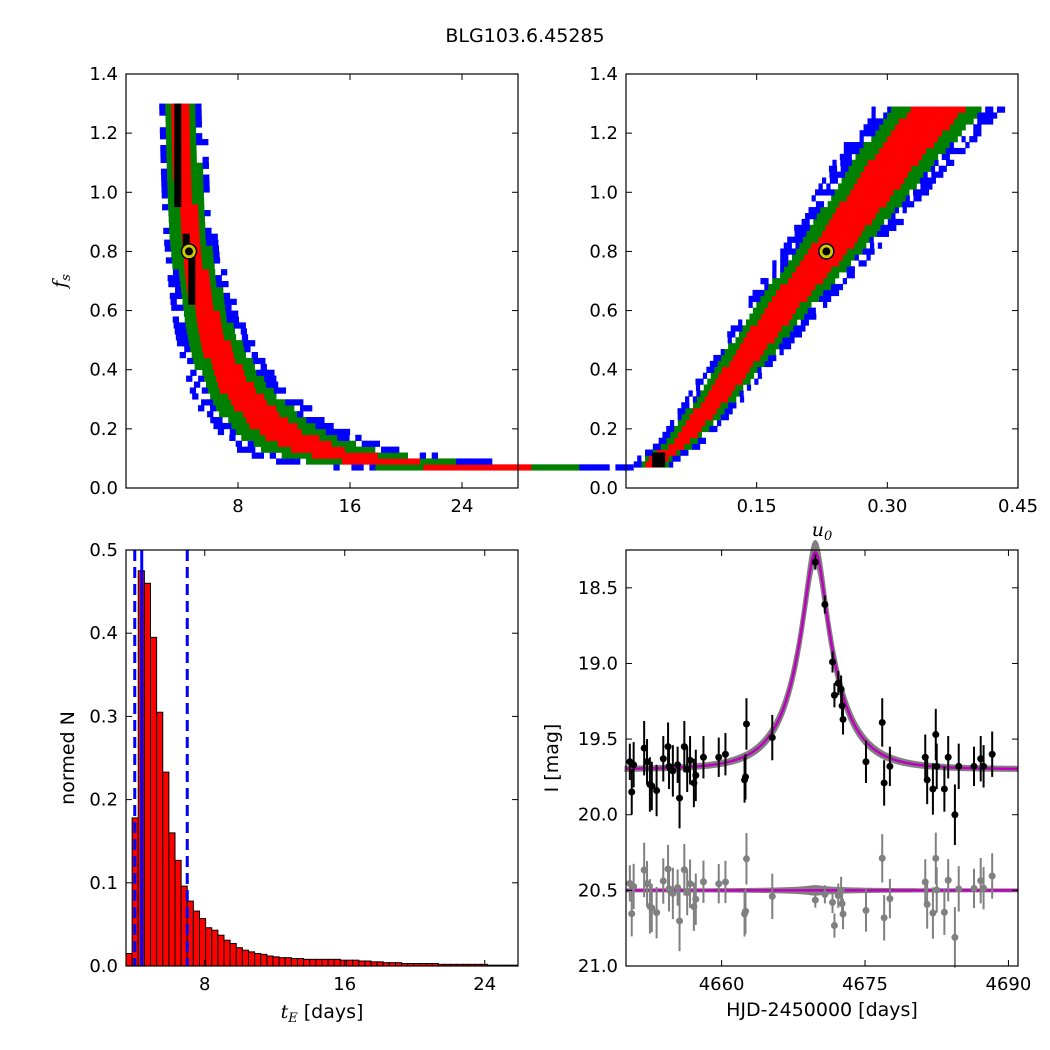 This screenshot has height=1050, width=1050. I want to click on tl-xtick-label: 8, so click(237, 506).